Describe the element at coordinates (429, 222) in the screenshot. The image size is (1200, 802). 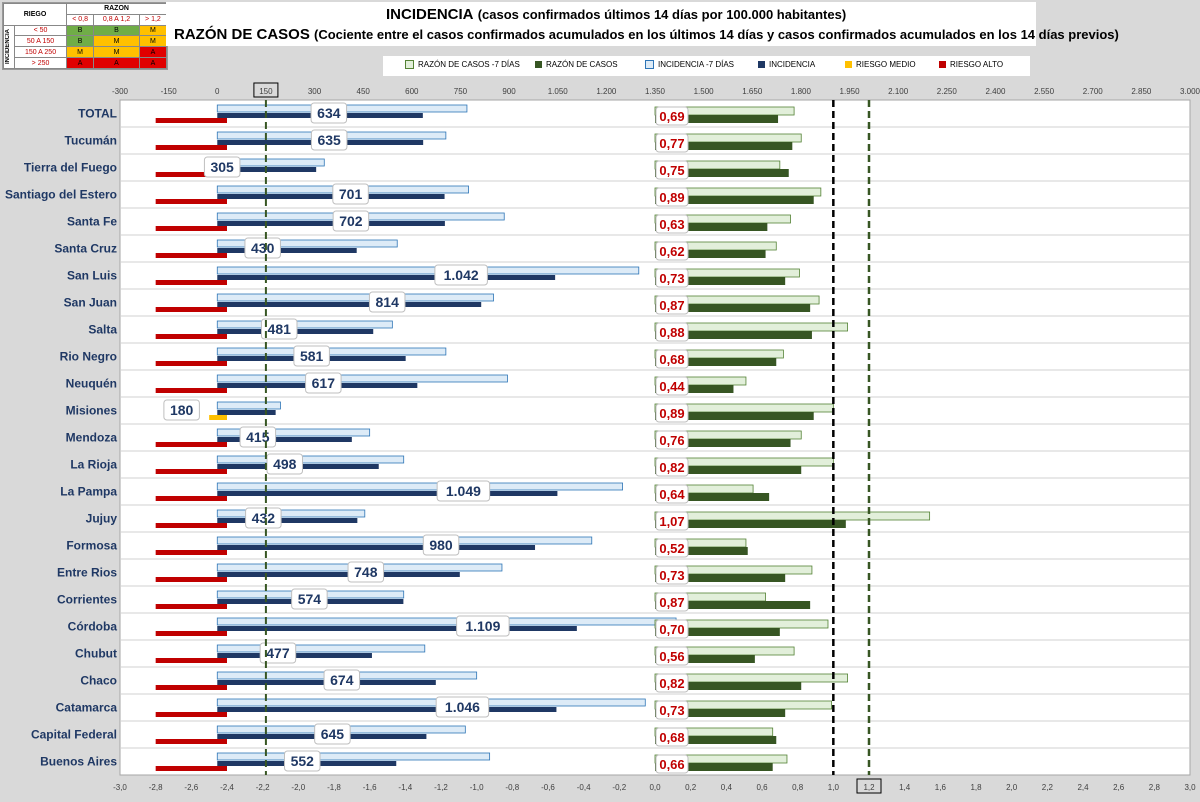
I see `province-row: Santa Fe 702 0,63` at that location.